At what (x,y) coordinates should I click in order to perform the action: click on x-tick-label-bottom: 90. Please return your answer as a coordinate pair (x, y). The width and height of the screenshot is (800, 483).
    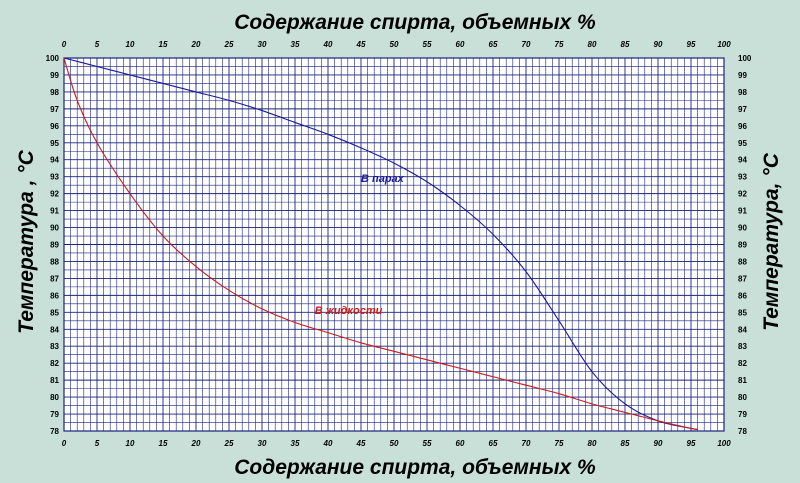
    Looking at the image, I should click on (658, 443).